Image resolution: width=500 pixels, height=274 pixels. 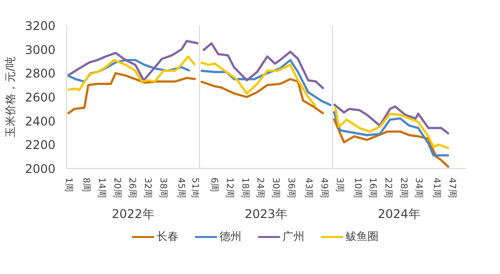 I want to click on y-tick-label: 2800, so click(x=40, y=73).